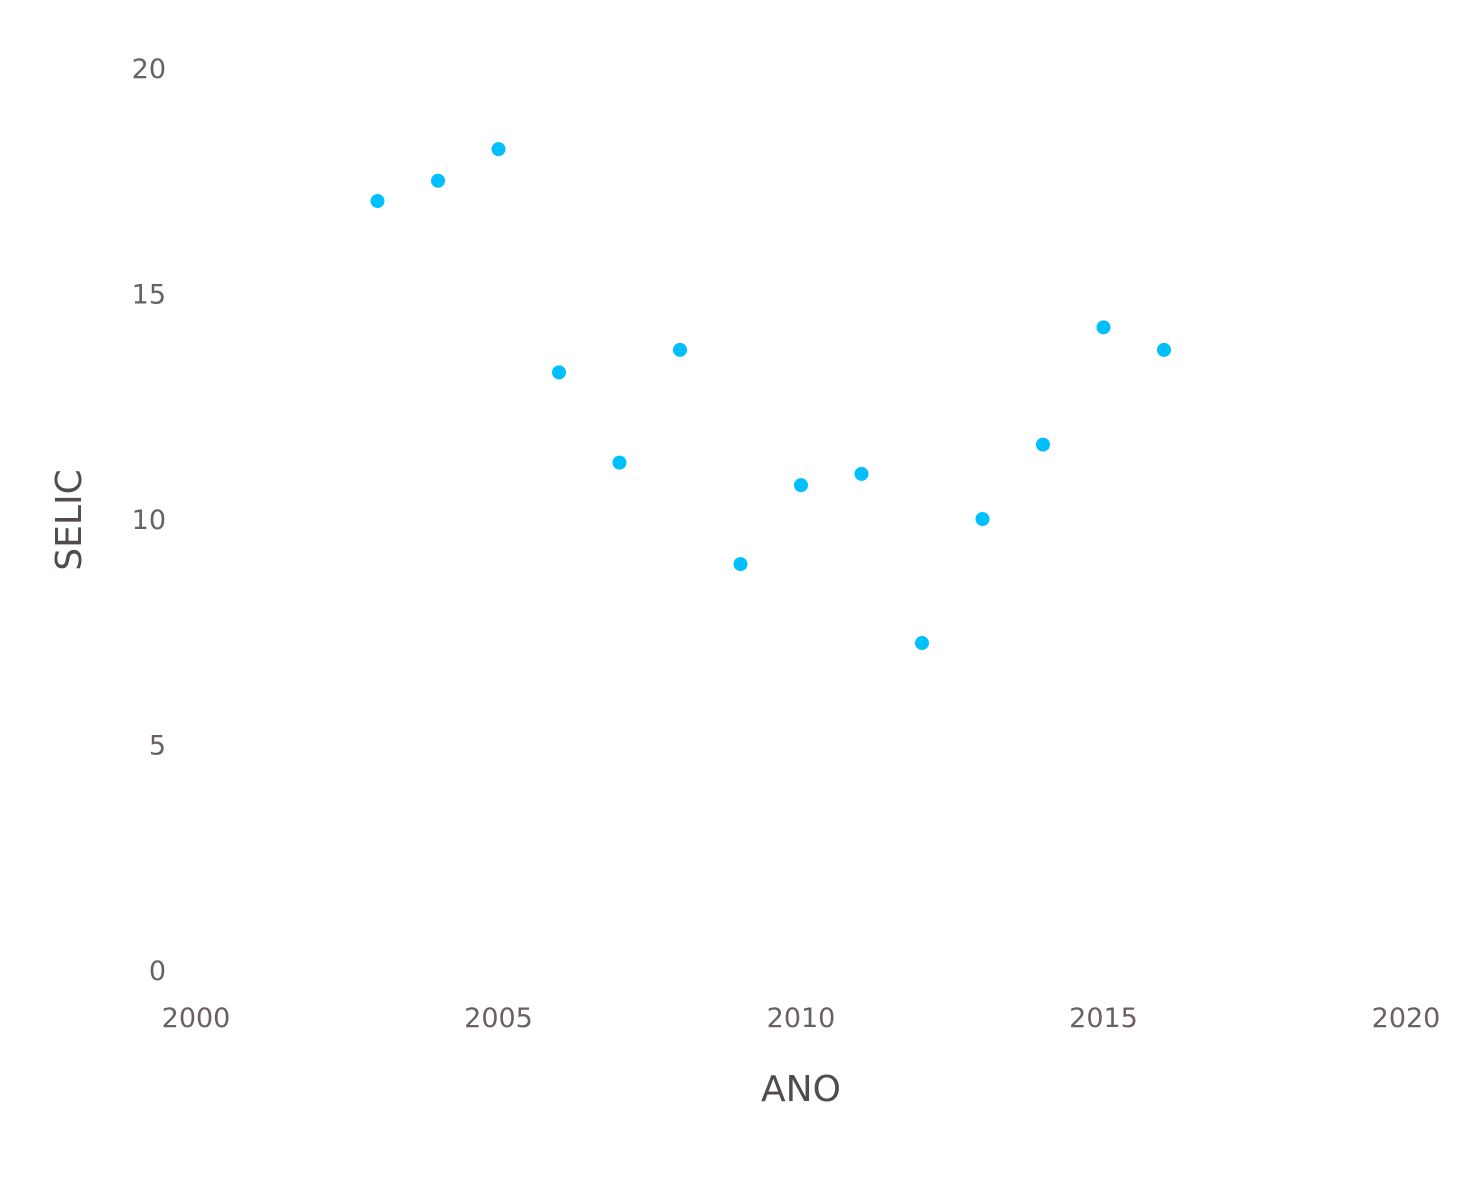  What do you see at coordinates (157, 746) in the screenshot?
I see `y-tick-label: 5` at bounding box center [157, 746].